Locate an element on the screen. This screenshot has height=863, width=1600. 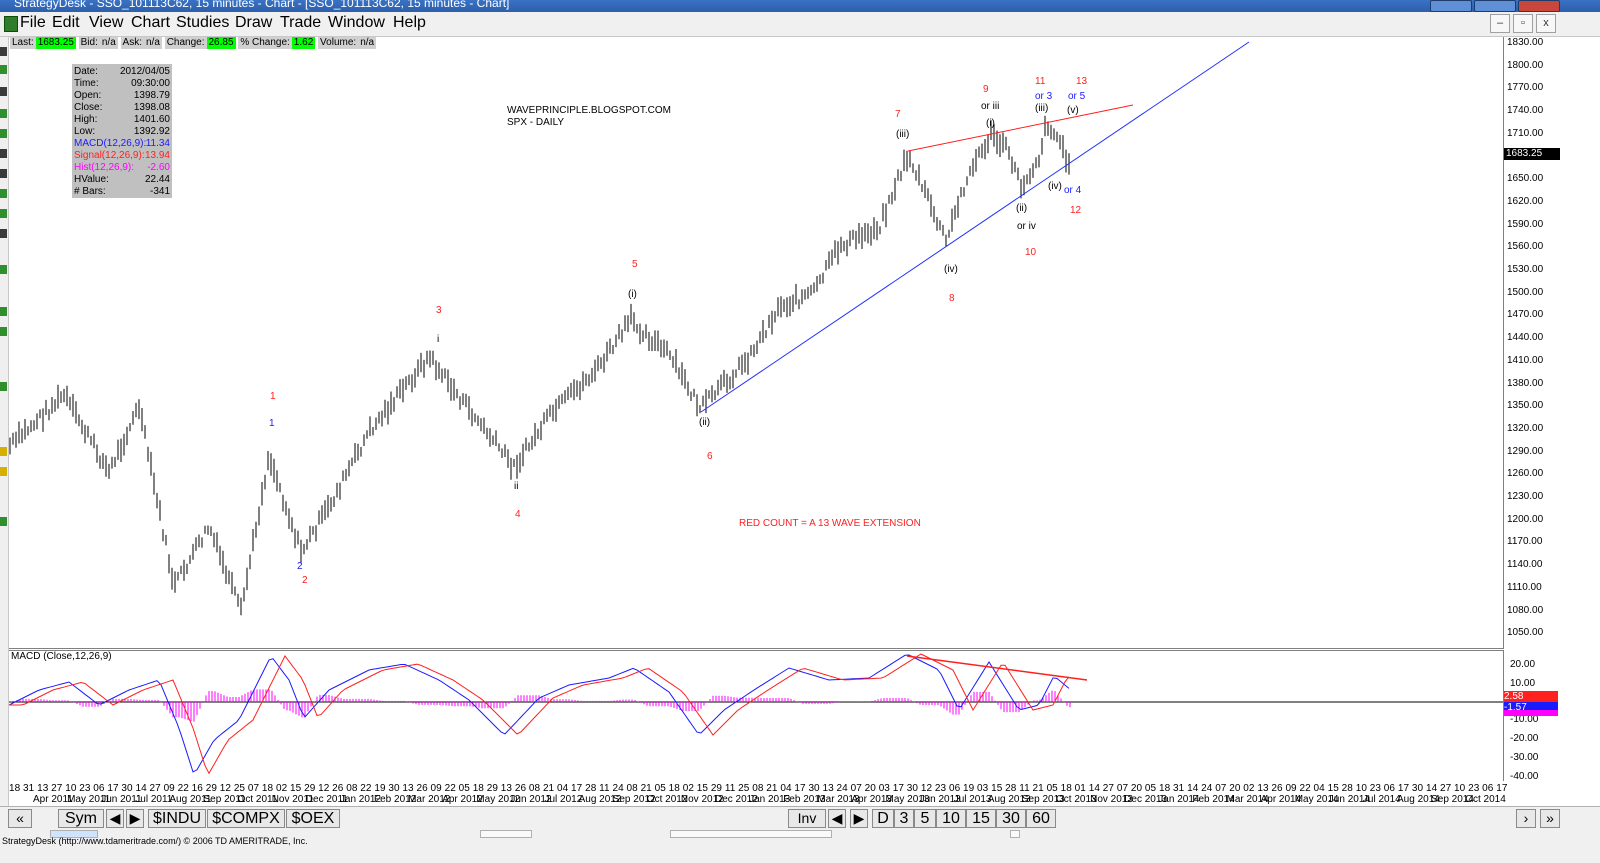
pitchfork-tool-icon is located at coordinates (3, 386).